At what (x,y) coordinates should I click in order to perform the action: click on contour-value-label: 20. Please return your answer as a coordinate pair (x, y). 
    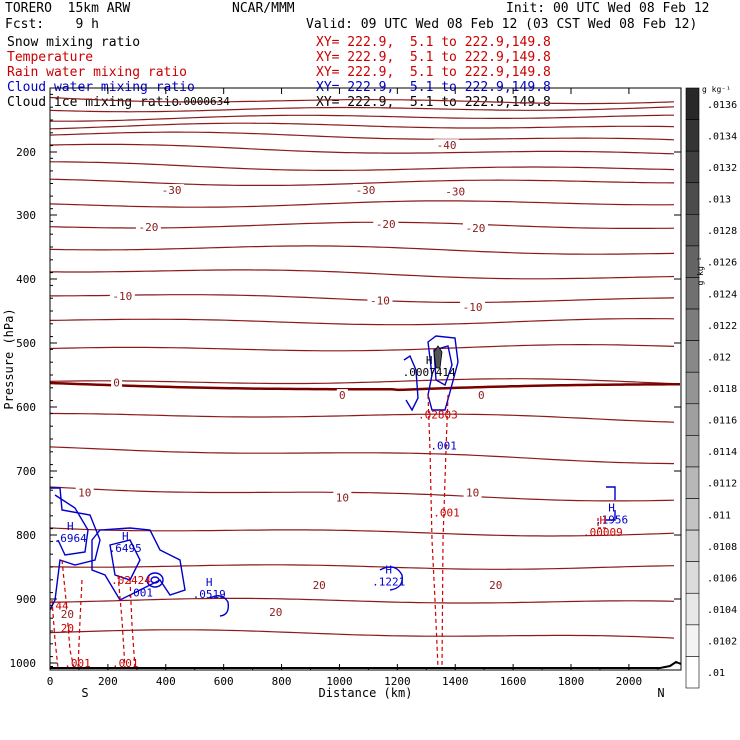
    Looking at the image, I should click on (67, 628).